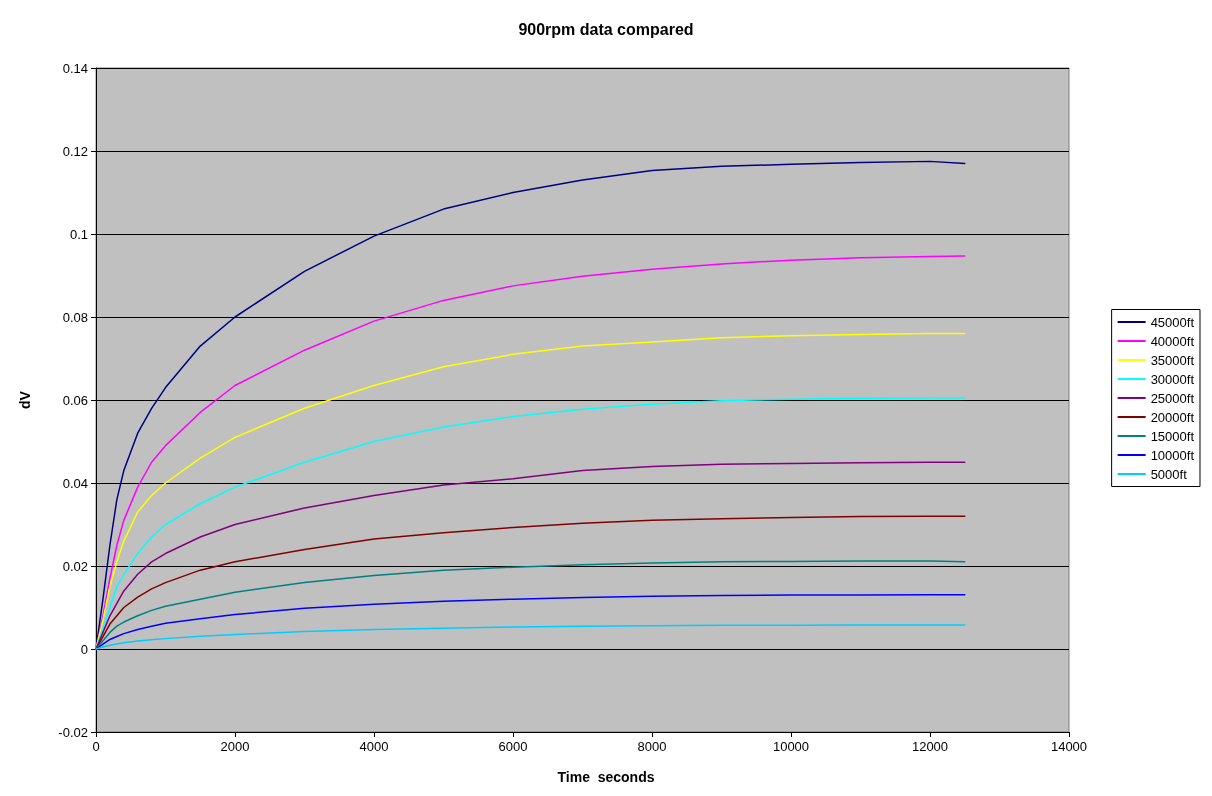  Describe the element at coordinates (1069, 746) in the screenshot. I see `x-tick-label: 14000` at that location.